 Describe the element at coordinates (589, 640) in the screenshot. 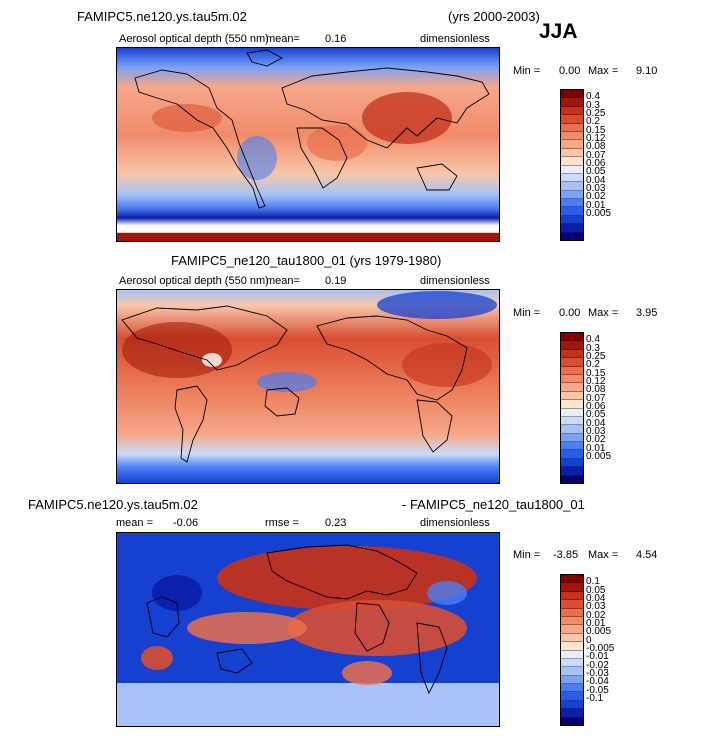

I see `colorbar-tick-label: 0` at that location.